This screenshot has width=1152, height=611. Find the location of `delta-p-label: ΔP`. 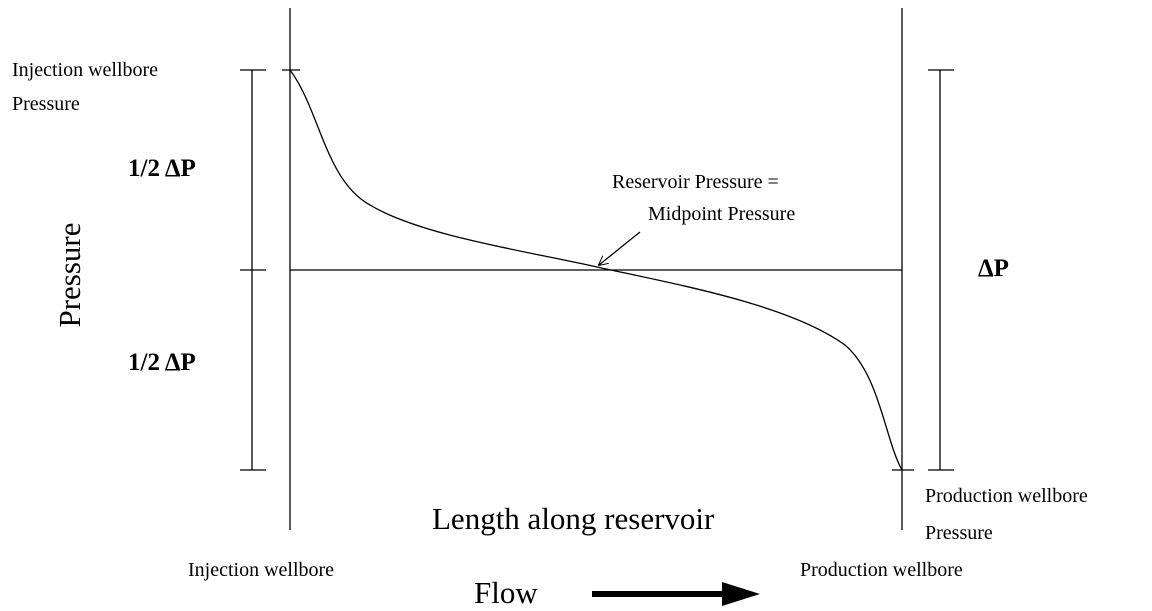

delta-p-label: ΔP is located at coordinates (993, 268).